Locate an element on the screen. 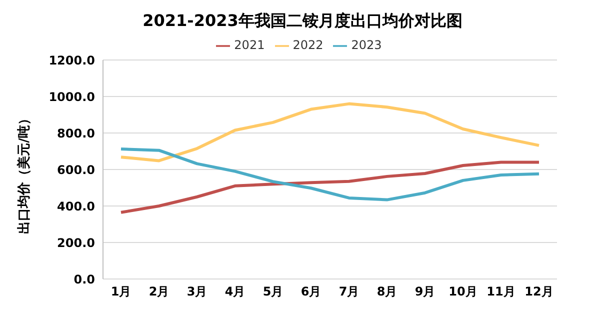 Image resolution: width=605 pixels, height=321 pixels. x-tick-label: 6月 is located at coordinates (311, 291).